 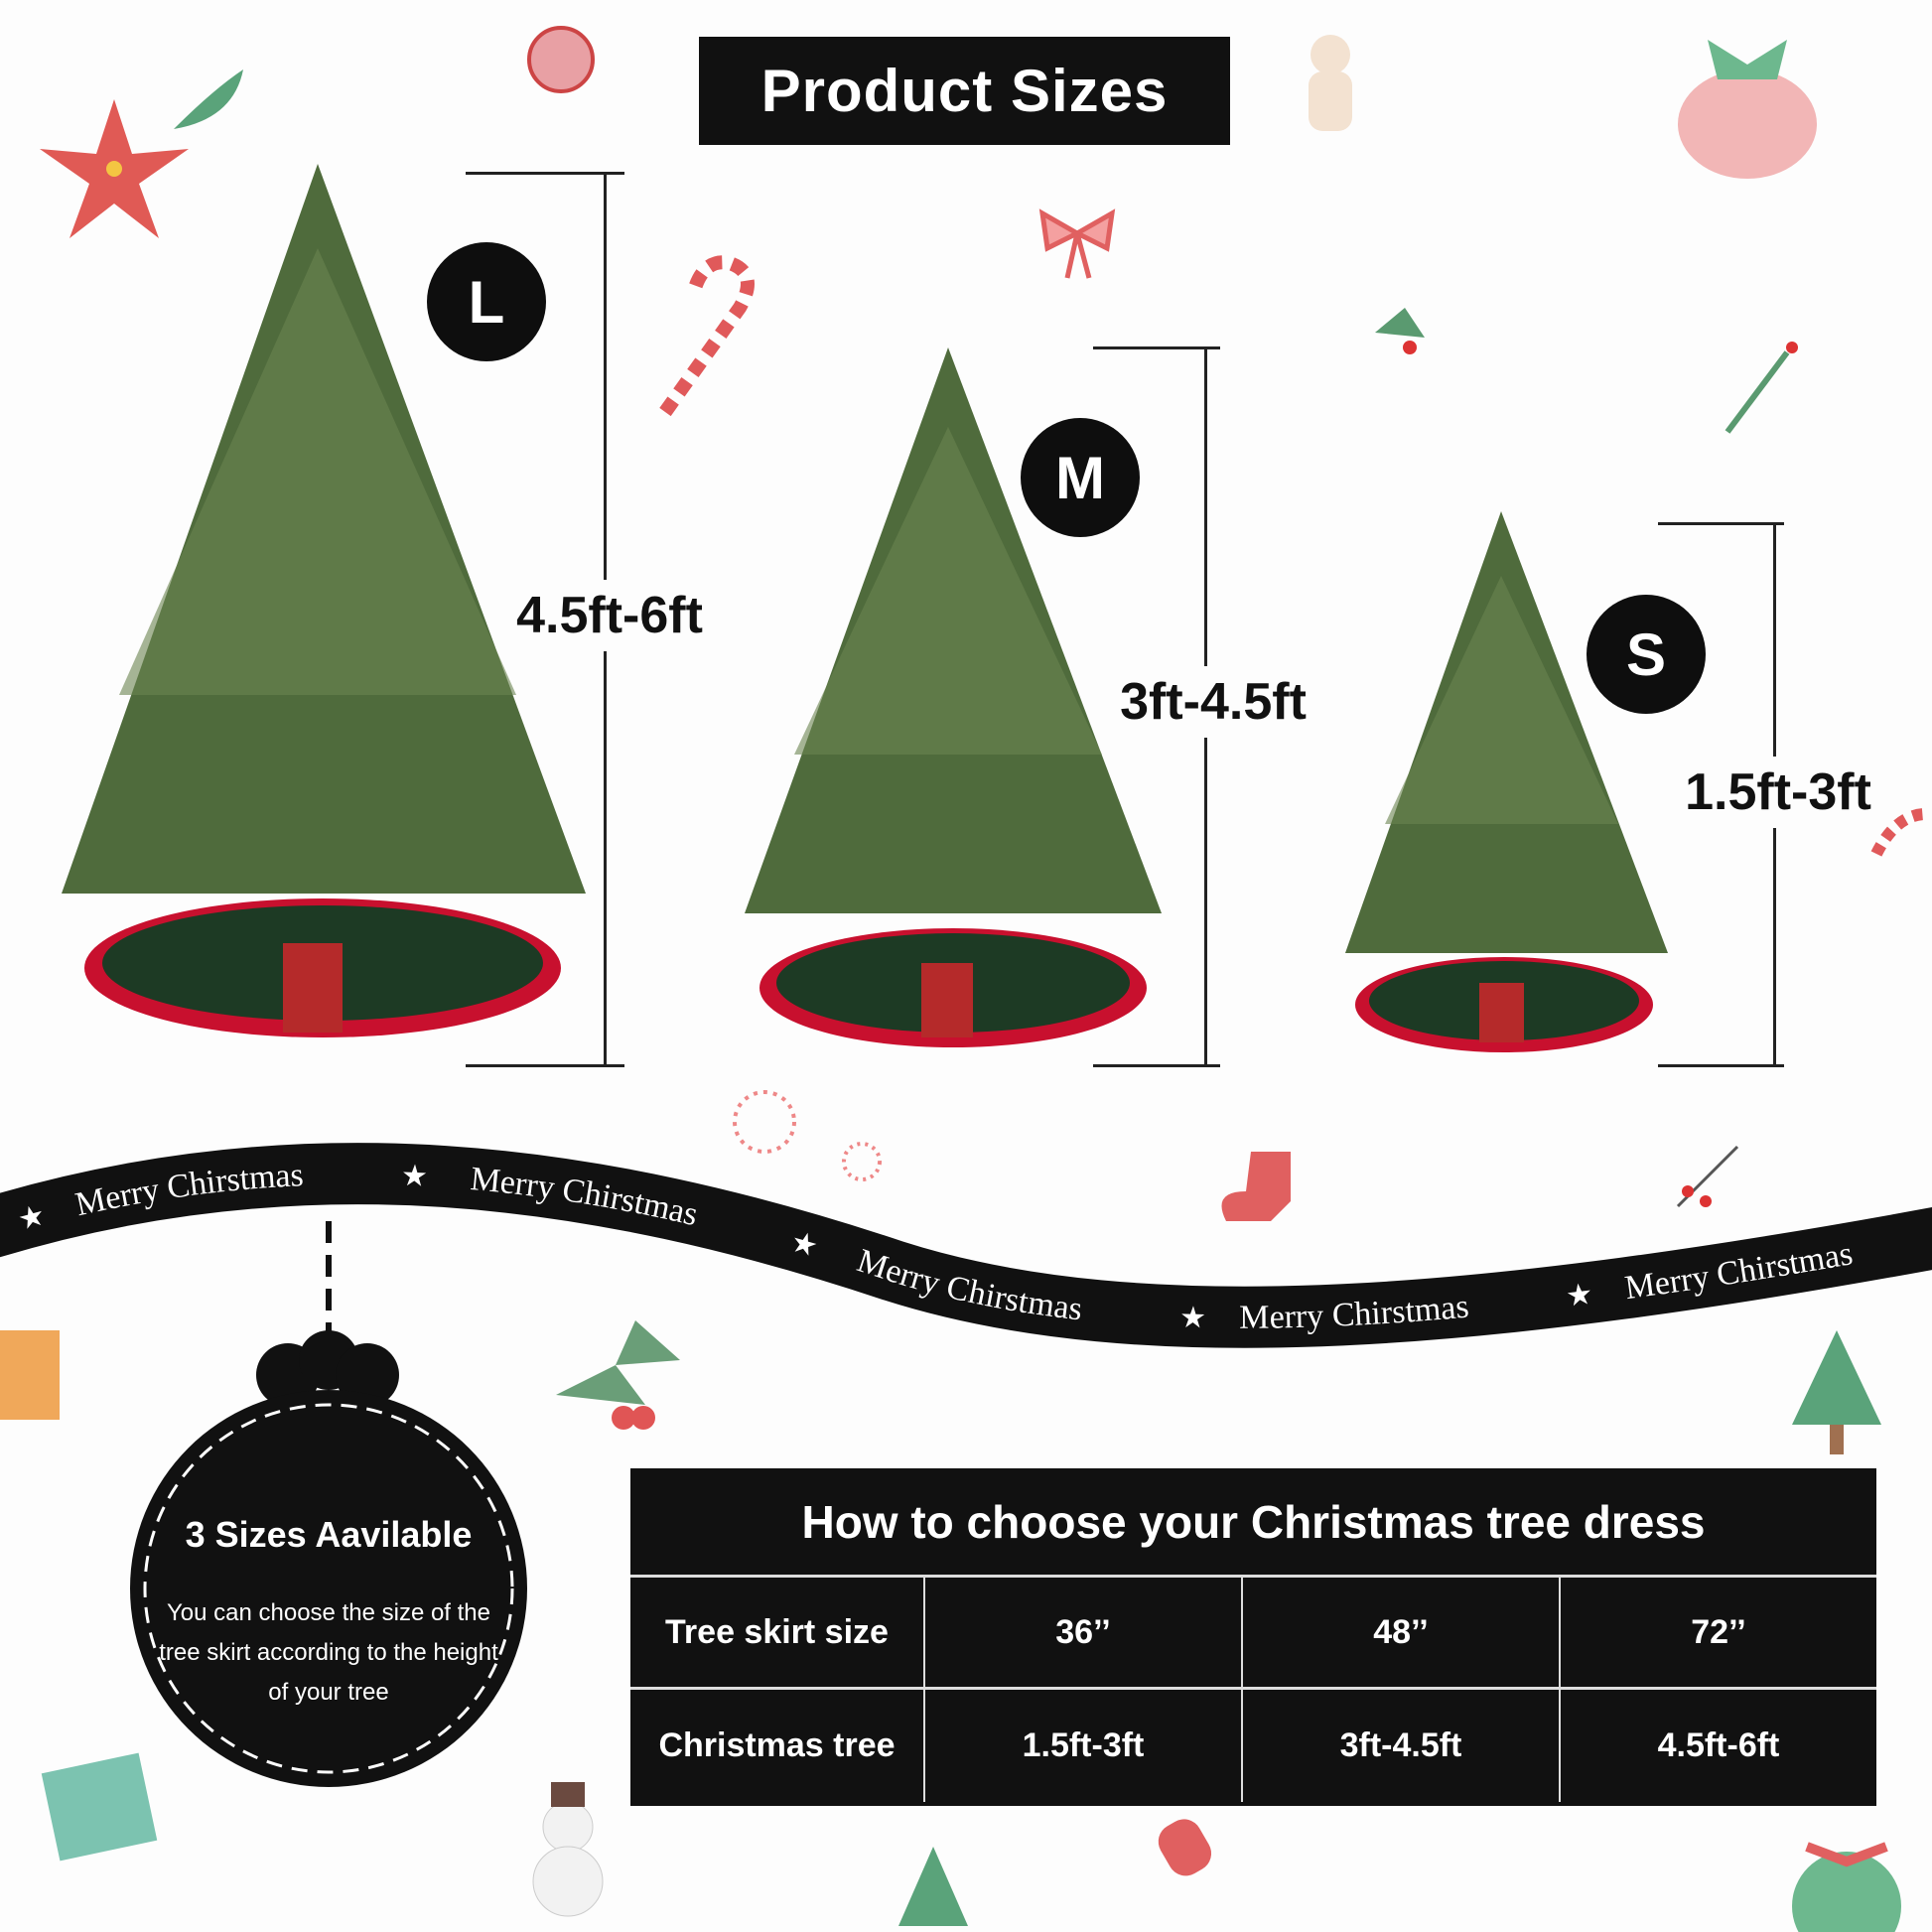 What do you see at coordinates (1717, 1632) in the screenshot?
I see `table-cell: 72’’` at bounding box center [1717, 1632].